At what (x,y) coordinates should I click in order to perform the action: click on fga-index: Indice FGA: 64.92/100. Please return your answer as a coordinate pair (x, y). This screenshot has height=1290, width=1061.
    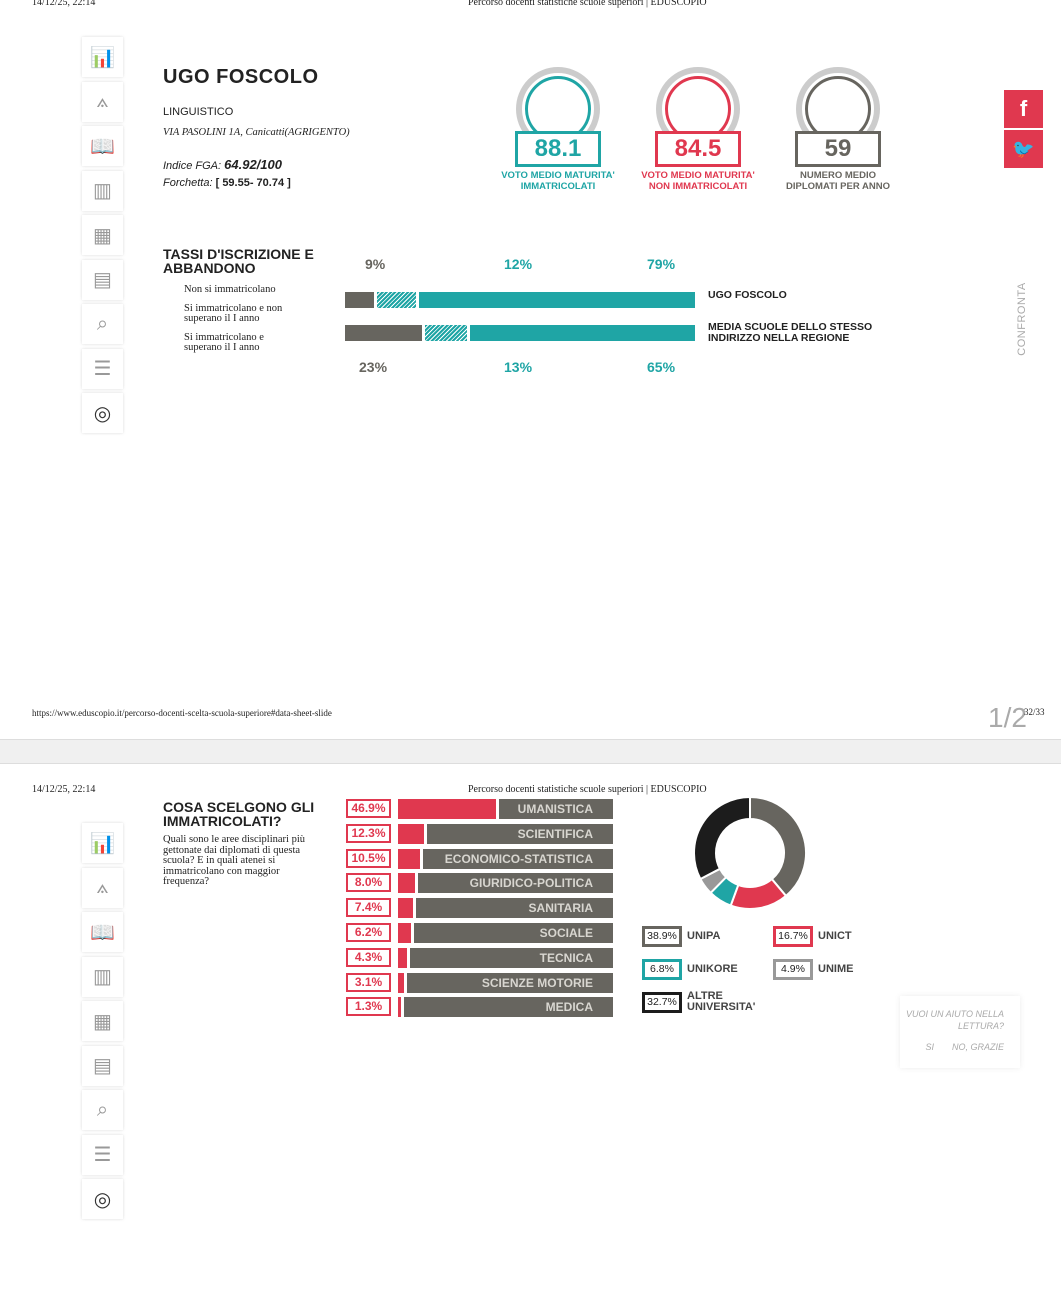
    Looking at the image, I should click on (222, 164).